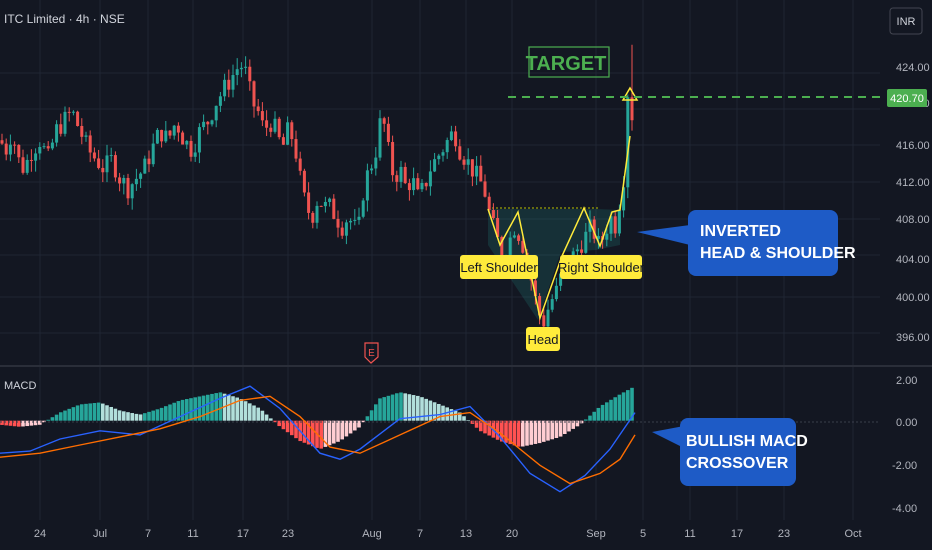 This screenshot has width=932, height=550. What do you see at coordinates (907, 99) in the screenshot?
I see `svg-text: 420.70` at bounding box center [907, 99].